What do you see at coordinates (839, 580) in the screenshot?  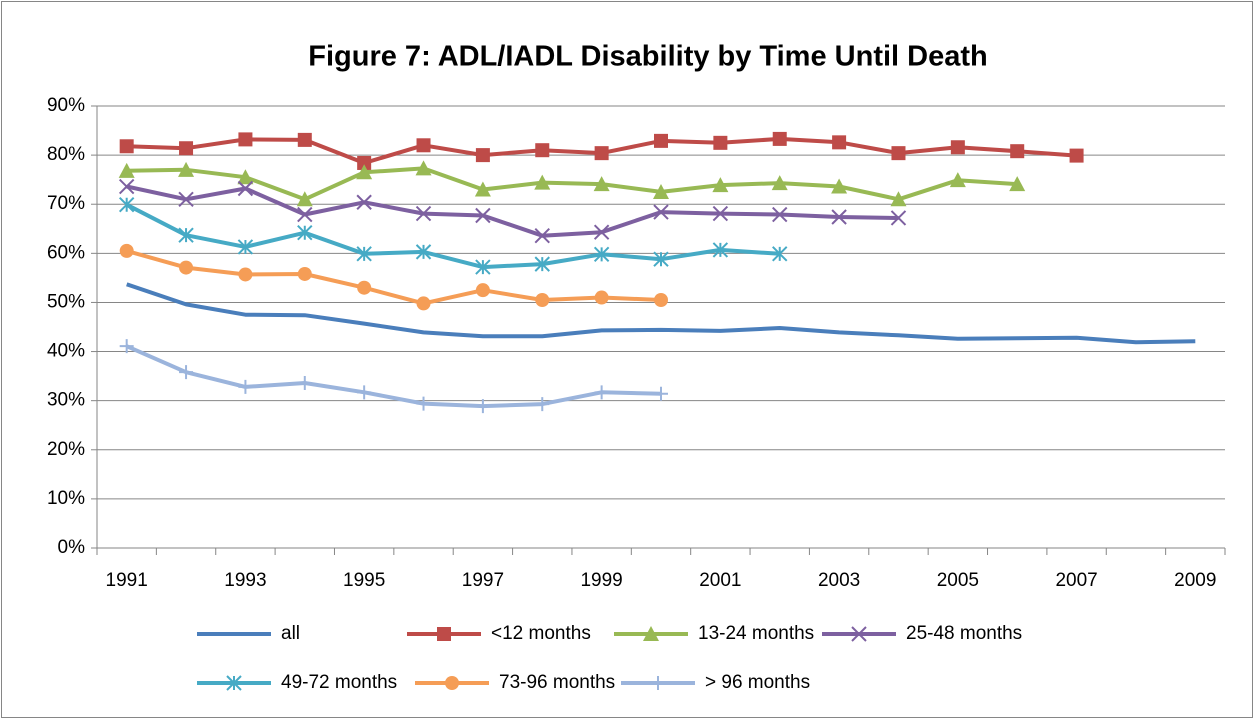 I see `x-tick-label: 2003` at bounding box center [839, 580].